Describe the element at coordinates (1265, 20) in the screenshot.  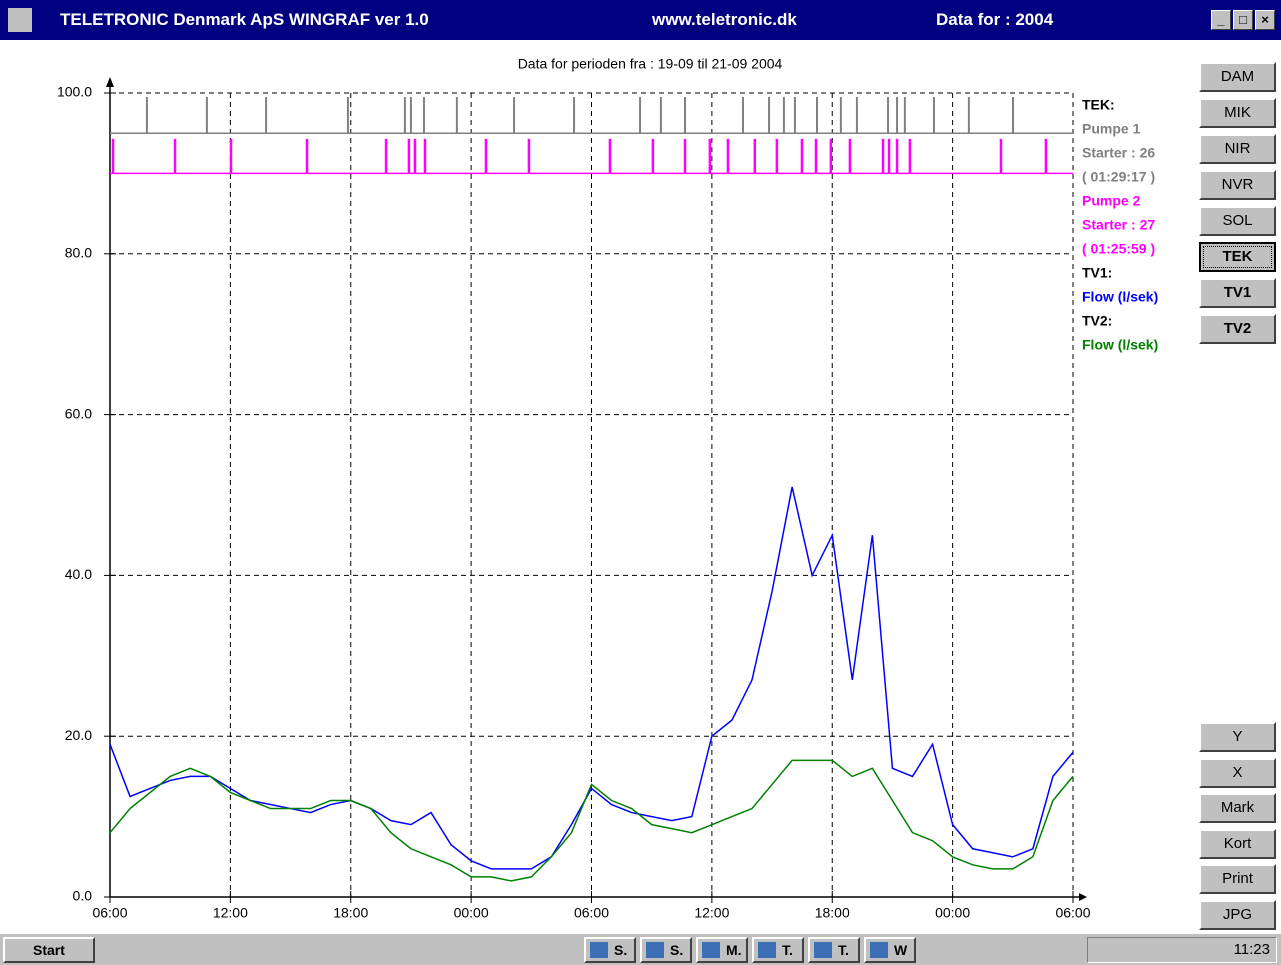
I see `close-button: ×` at that location.